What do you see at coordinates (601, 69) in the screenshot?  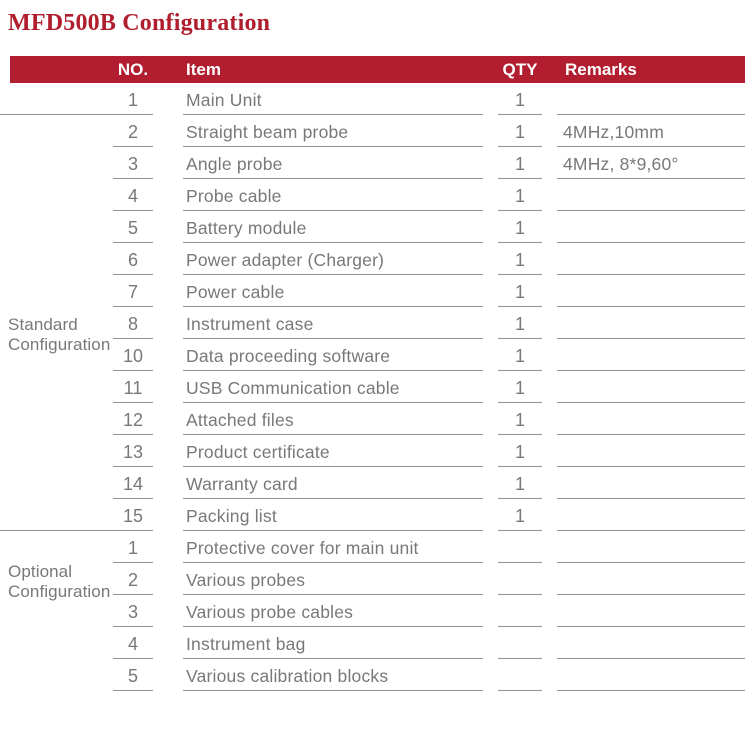 I see `header-remarks: Remarks` at bounding box center [601, 69].